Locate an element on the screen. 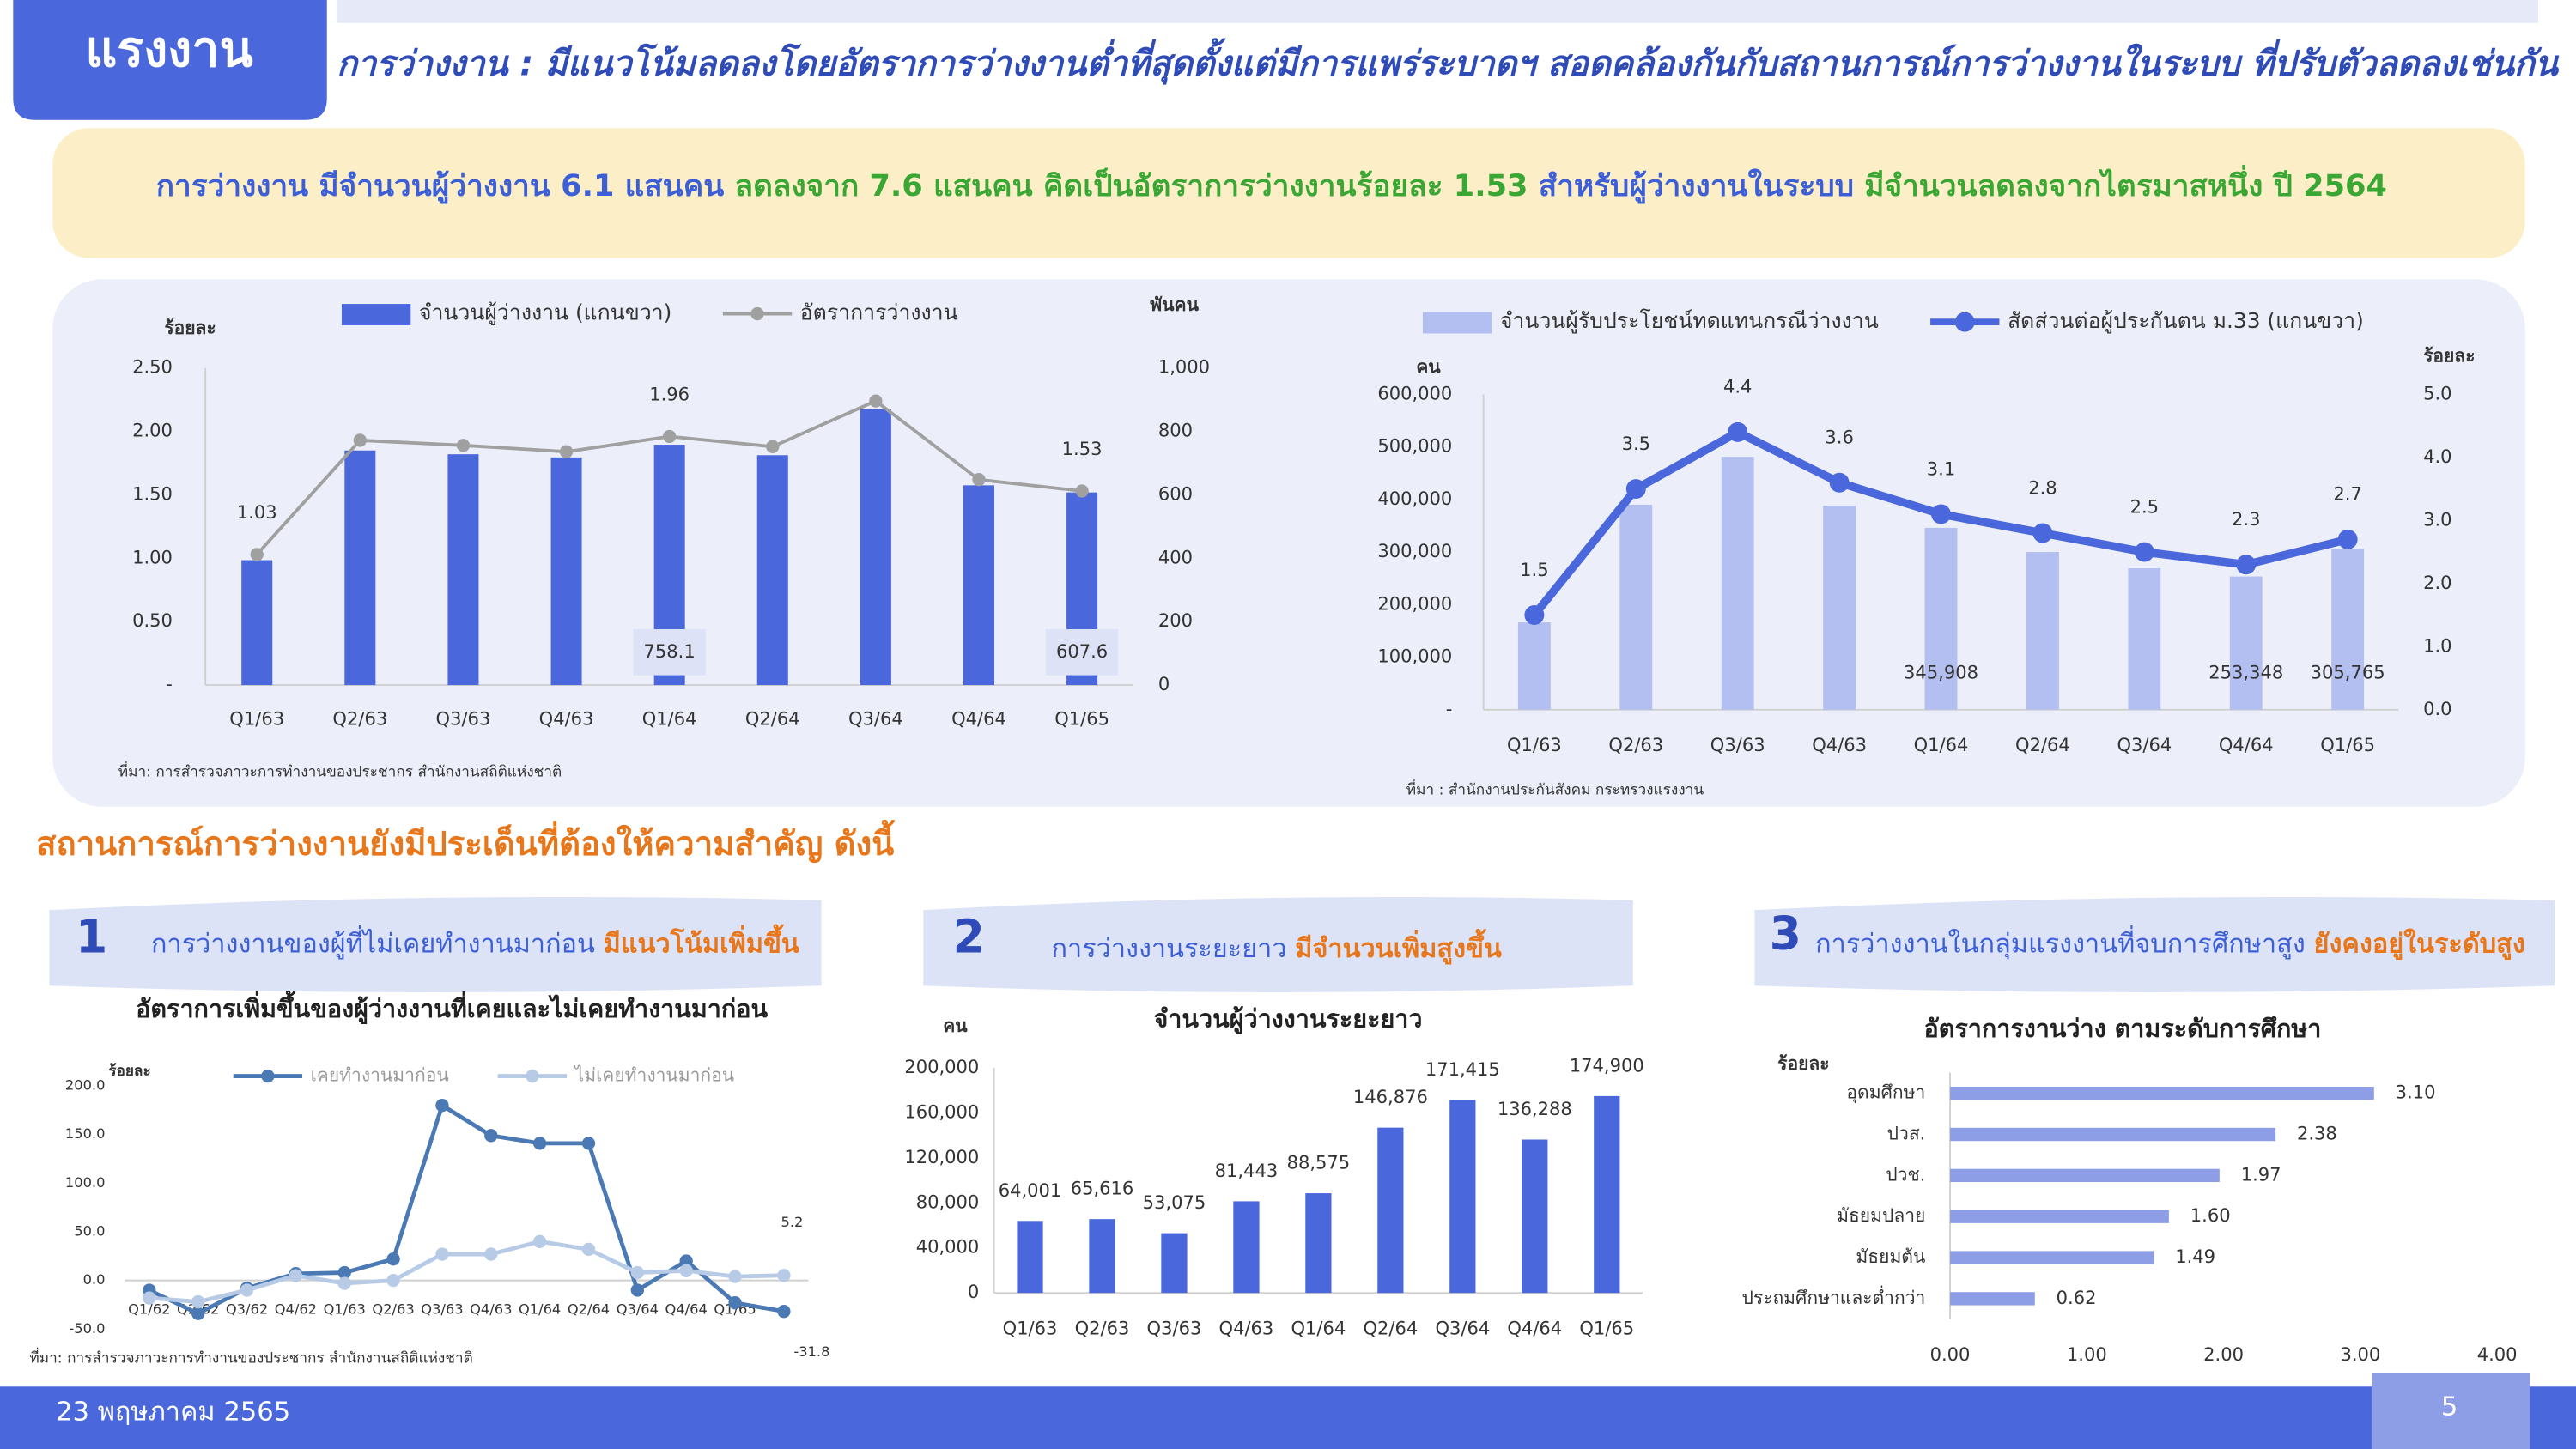 The width and height of the screenshot is (2576, 1449). y2-tick-label: 3.0 is located at coordinates (2437, 519).